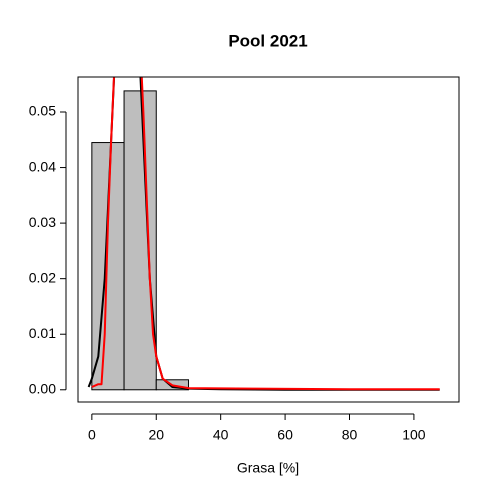 This screenshot has height=500, width=500. I want to click on x-tick-label: 0, so click(92, 435).